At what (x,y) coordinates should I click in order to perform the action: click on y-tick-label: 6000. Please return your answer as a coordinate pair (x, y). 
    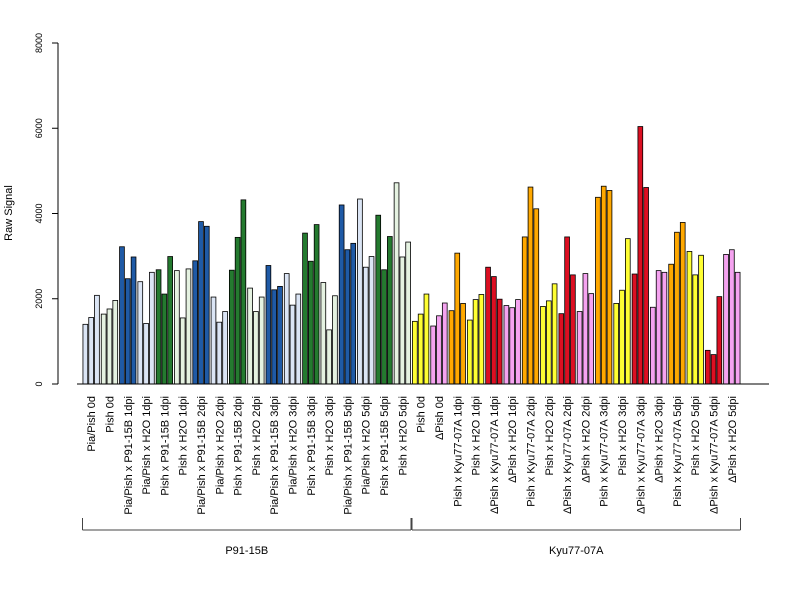
    Looking at the image, I should click on (39, 128).